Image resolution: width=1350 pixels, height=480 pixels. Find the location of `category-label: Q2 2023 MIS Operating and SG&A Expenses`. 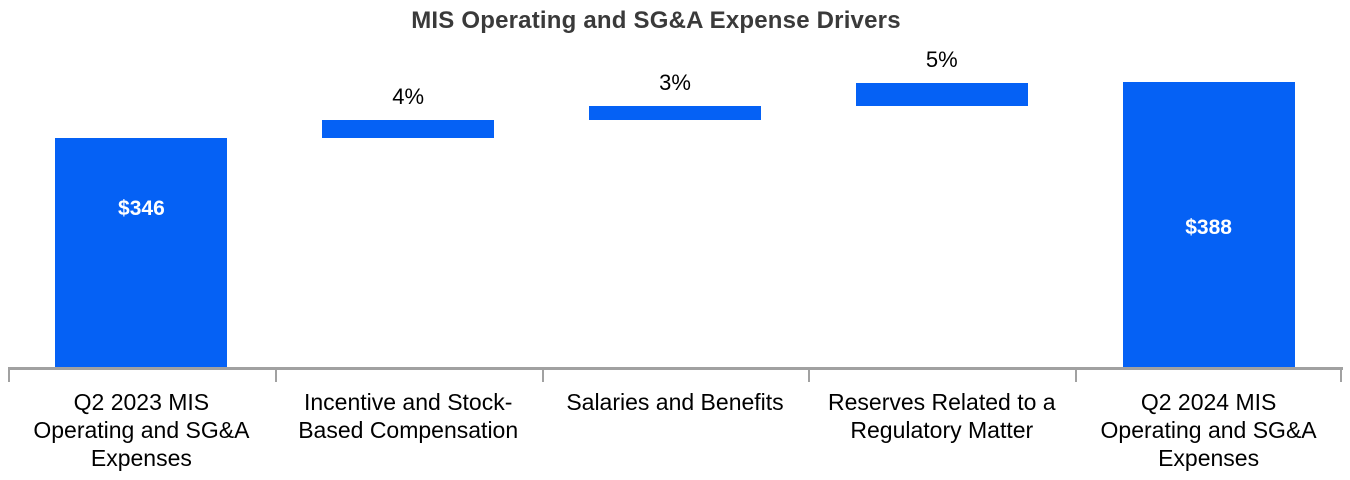

category-label: Q2 2023 MIS Operating and SG&A Expenses is located at coordinates (141, 430).